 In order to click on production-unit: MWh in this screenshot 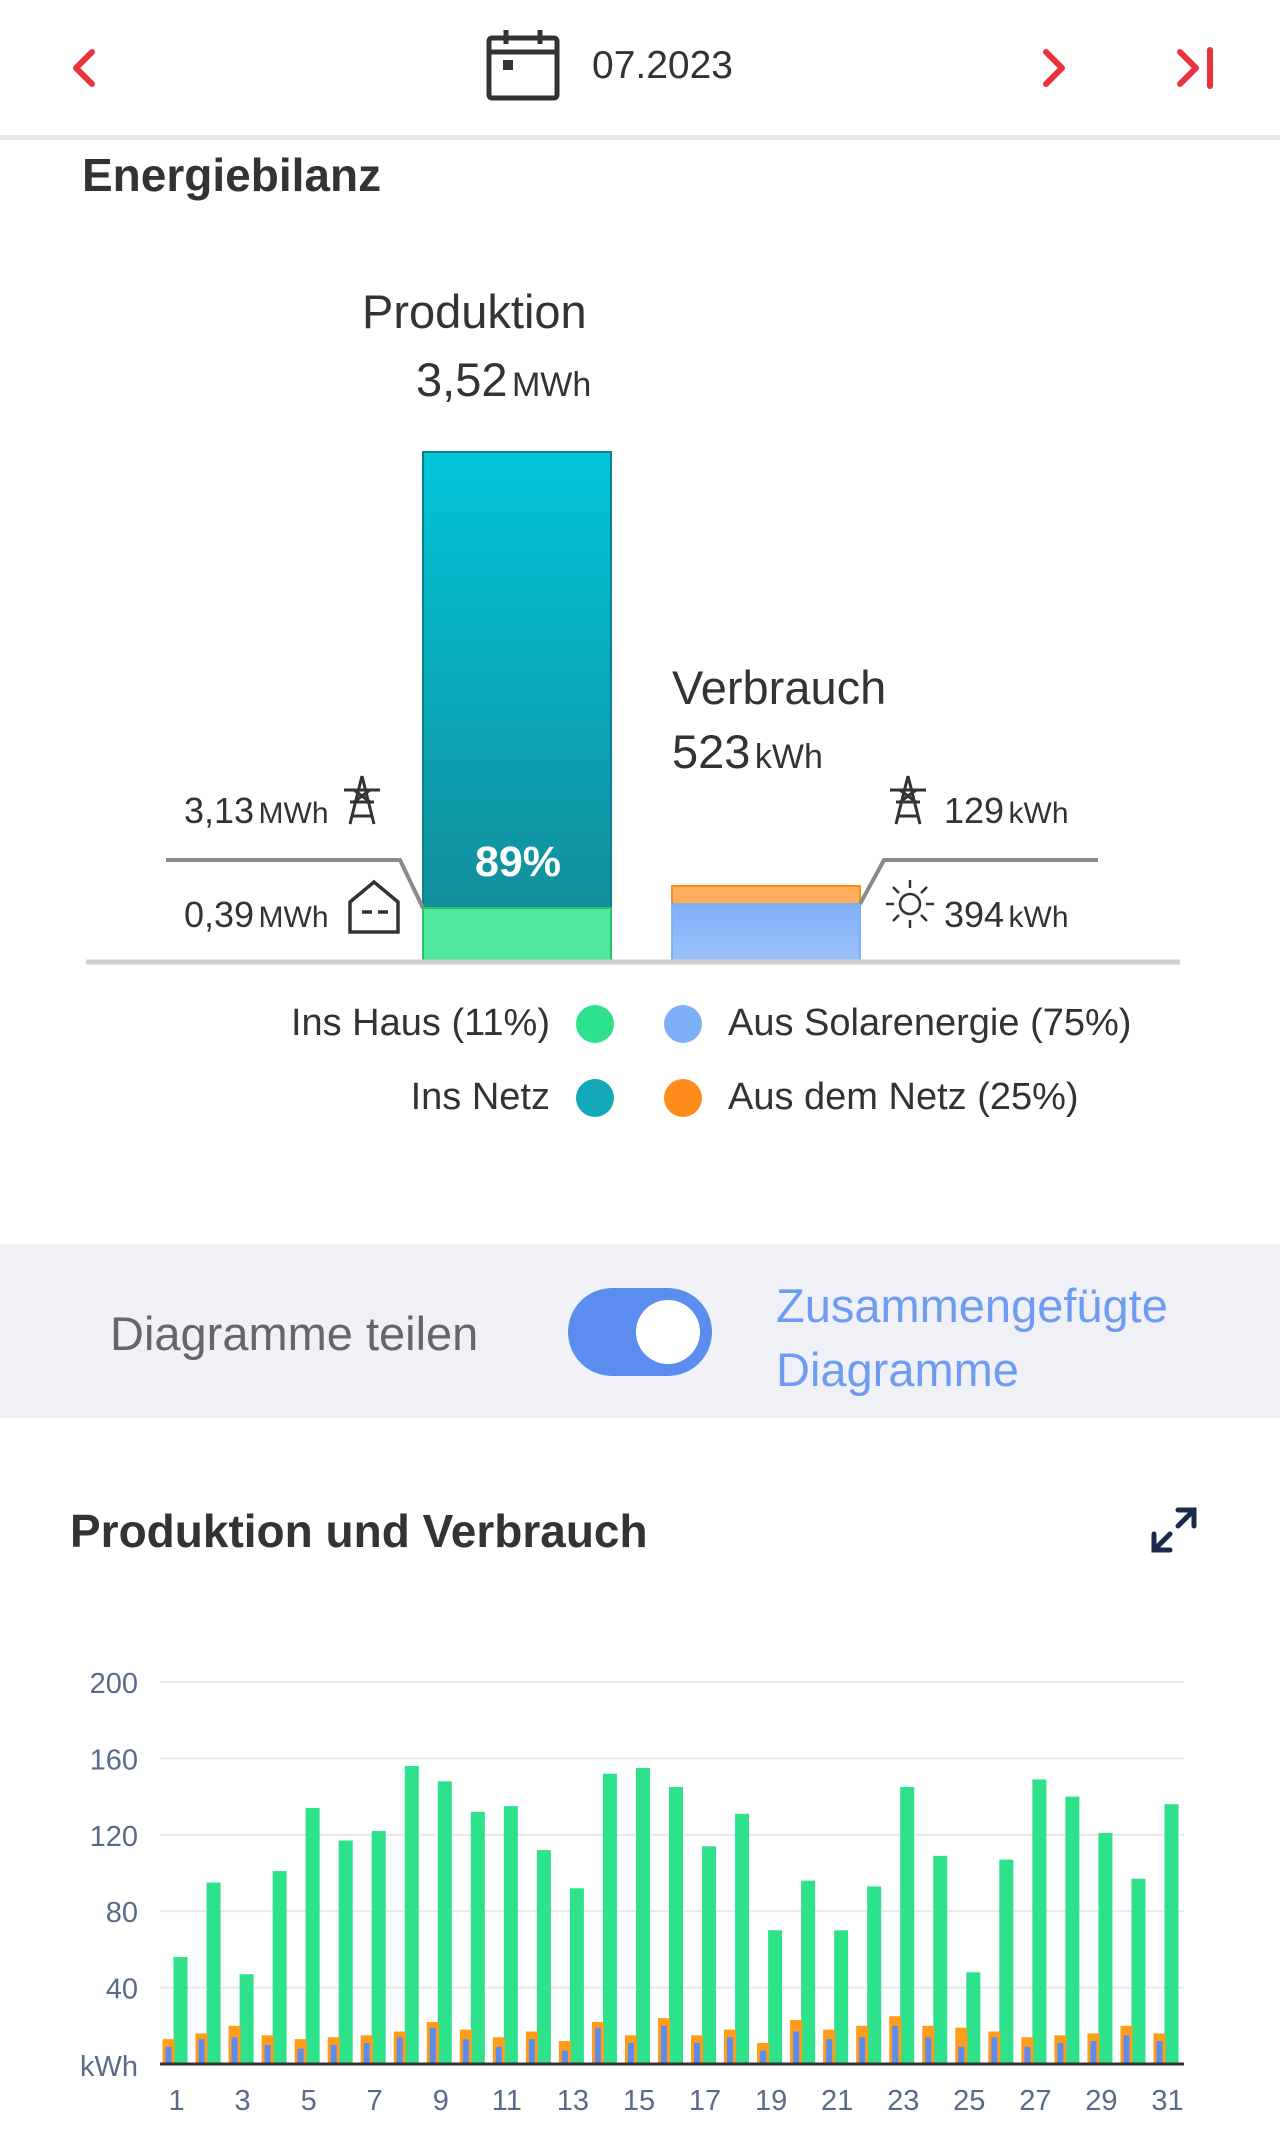, I will do `click(551, 385)`.